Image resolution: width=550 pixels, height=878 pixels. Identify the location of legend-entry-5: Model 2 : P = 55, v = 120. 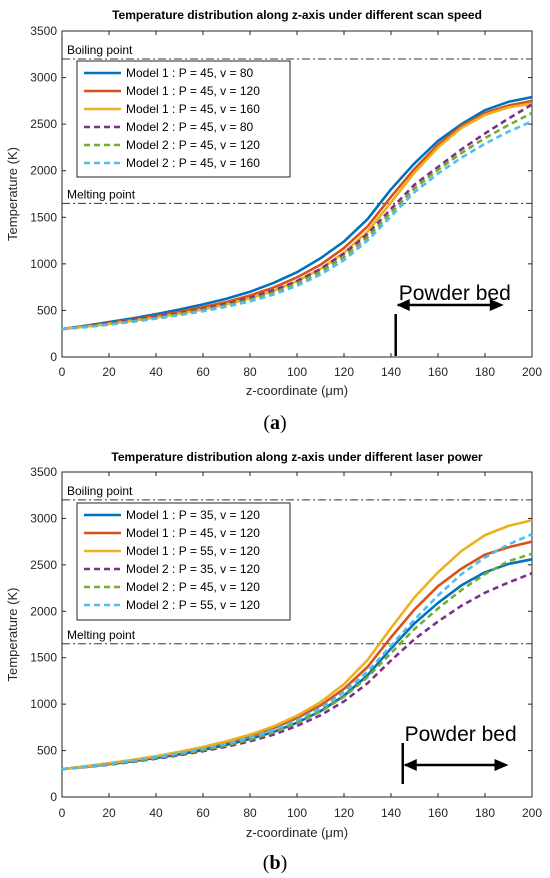
(193, 605).